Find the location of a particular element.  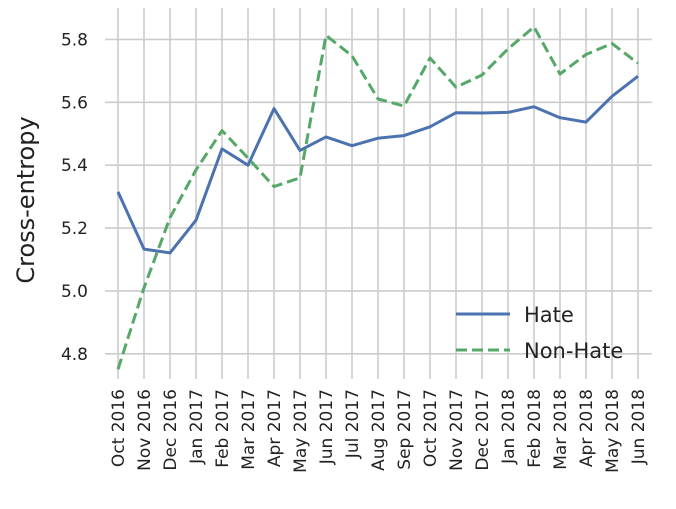

x-tick-label: Jan 2017 is located at coordinates (197, 427).